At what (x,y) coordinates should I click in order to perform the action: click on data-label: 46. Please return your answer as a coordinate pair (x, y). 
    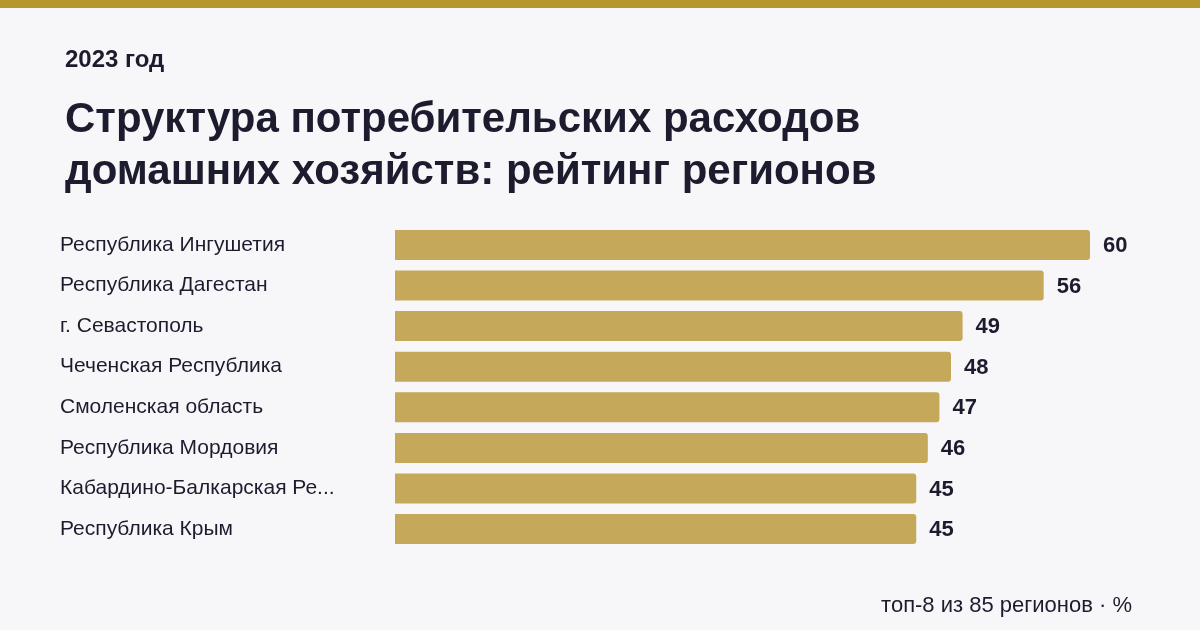
    Looking at the image, I should click on (953, 447).